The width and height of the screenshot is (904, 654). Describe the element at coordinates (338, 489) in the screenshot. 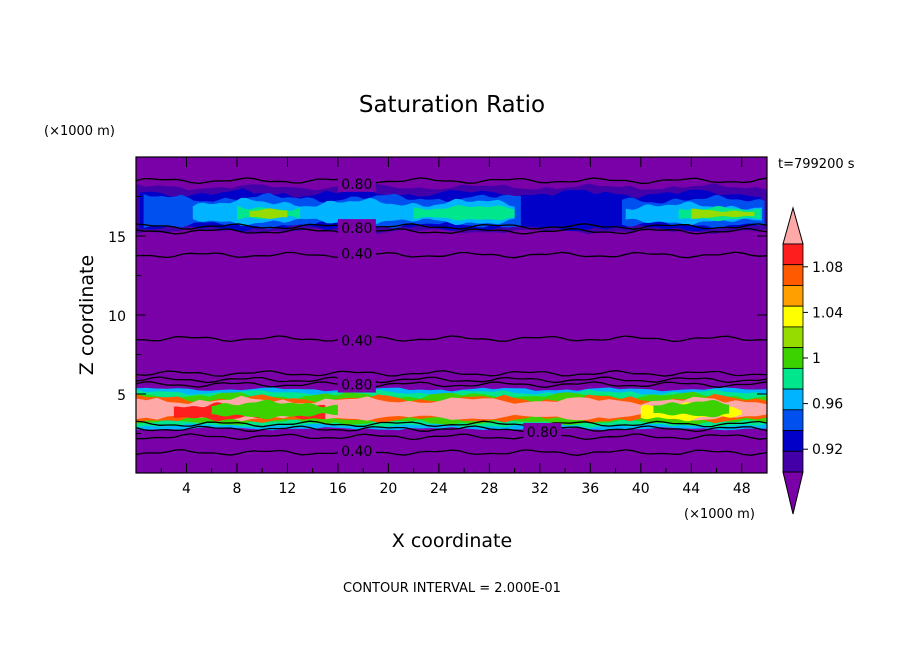

I see `x-tick-label: 16` at that location.